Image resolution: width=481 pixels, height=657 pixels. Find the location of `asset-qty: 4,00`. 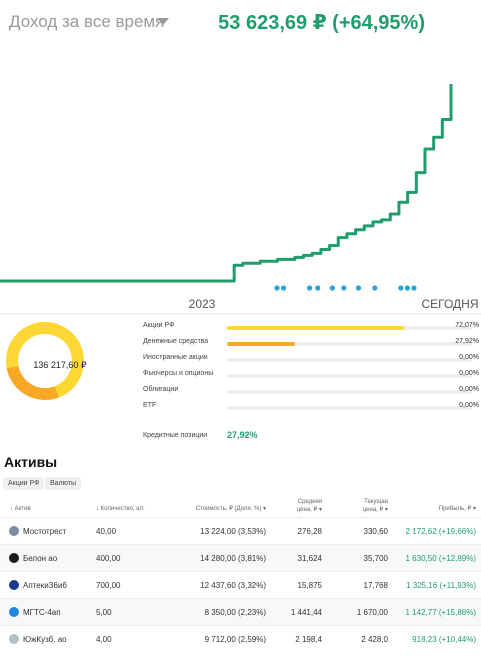

asset-qty: 4,00 is located at coordinates (104, 639).